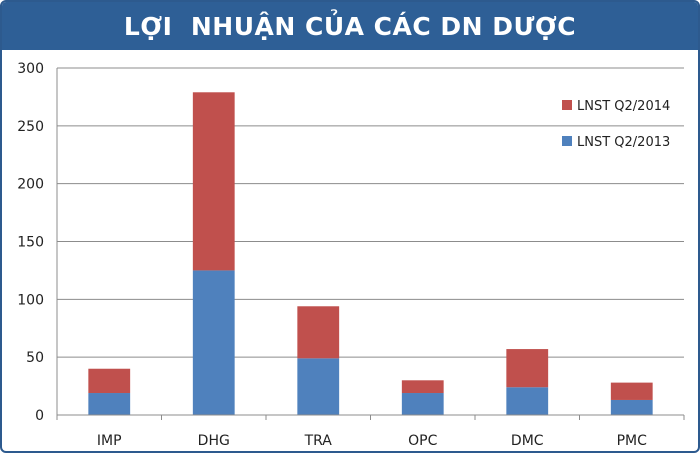 Image resolution: width=700 pixels, height=453 pixels. I want to click on title-banner: LỢI NHUẬN CỦA CÁC DN DƯỢC, so click(350, 26).